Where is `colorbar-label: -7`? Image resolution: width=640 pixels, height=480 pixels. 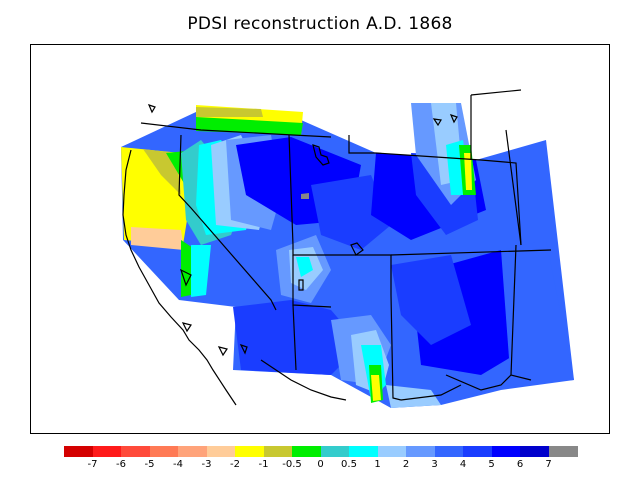 colorbar-label: -7 is located at coordinates (92, 464).